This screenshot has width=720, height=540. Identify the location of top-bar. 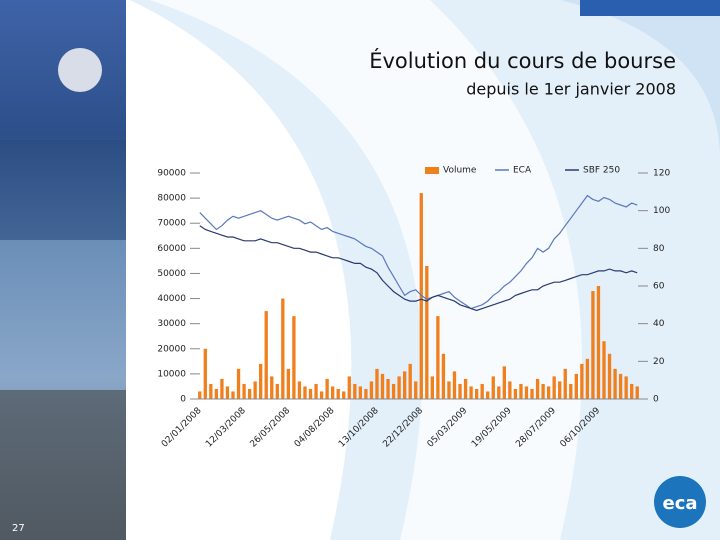
(650, 8).